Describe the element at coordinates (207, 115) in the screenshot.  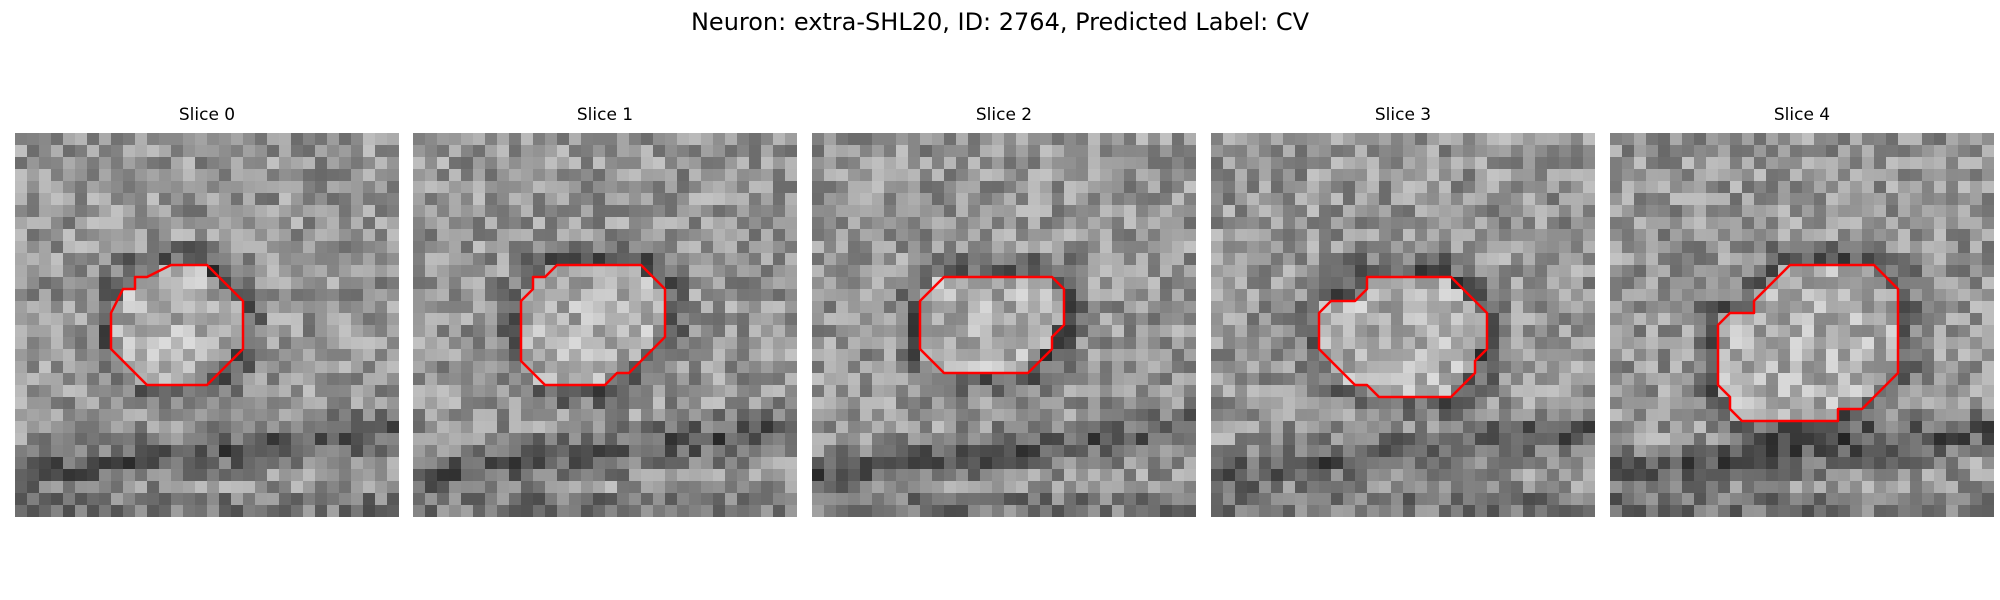
I see `slice-title: Slice 0` at that location.